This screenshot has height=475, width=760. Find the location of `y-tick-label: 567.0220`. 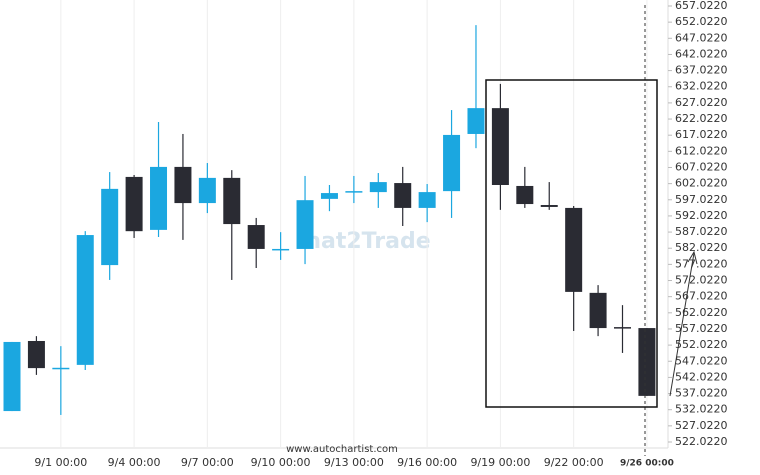

y-tick-label: 567.0220 is located at coordinates (701, 296).